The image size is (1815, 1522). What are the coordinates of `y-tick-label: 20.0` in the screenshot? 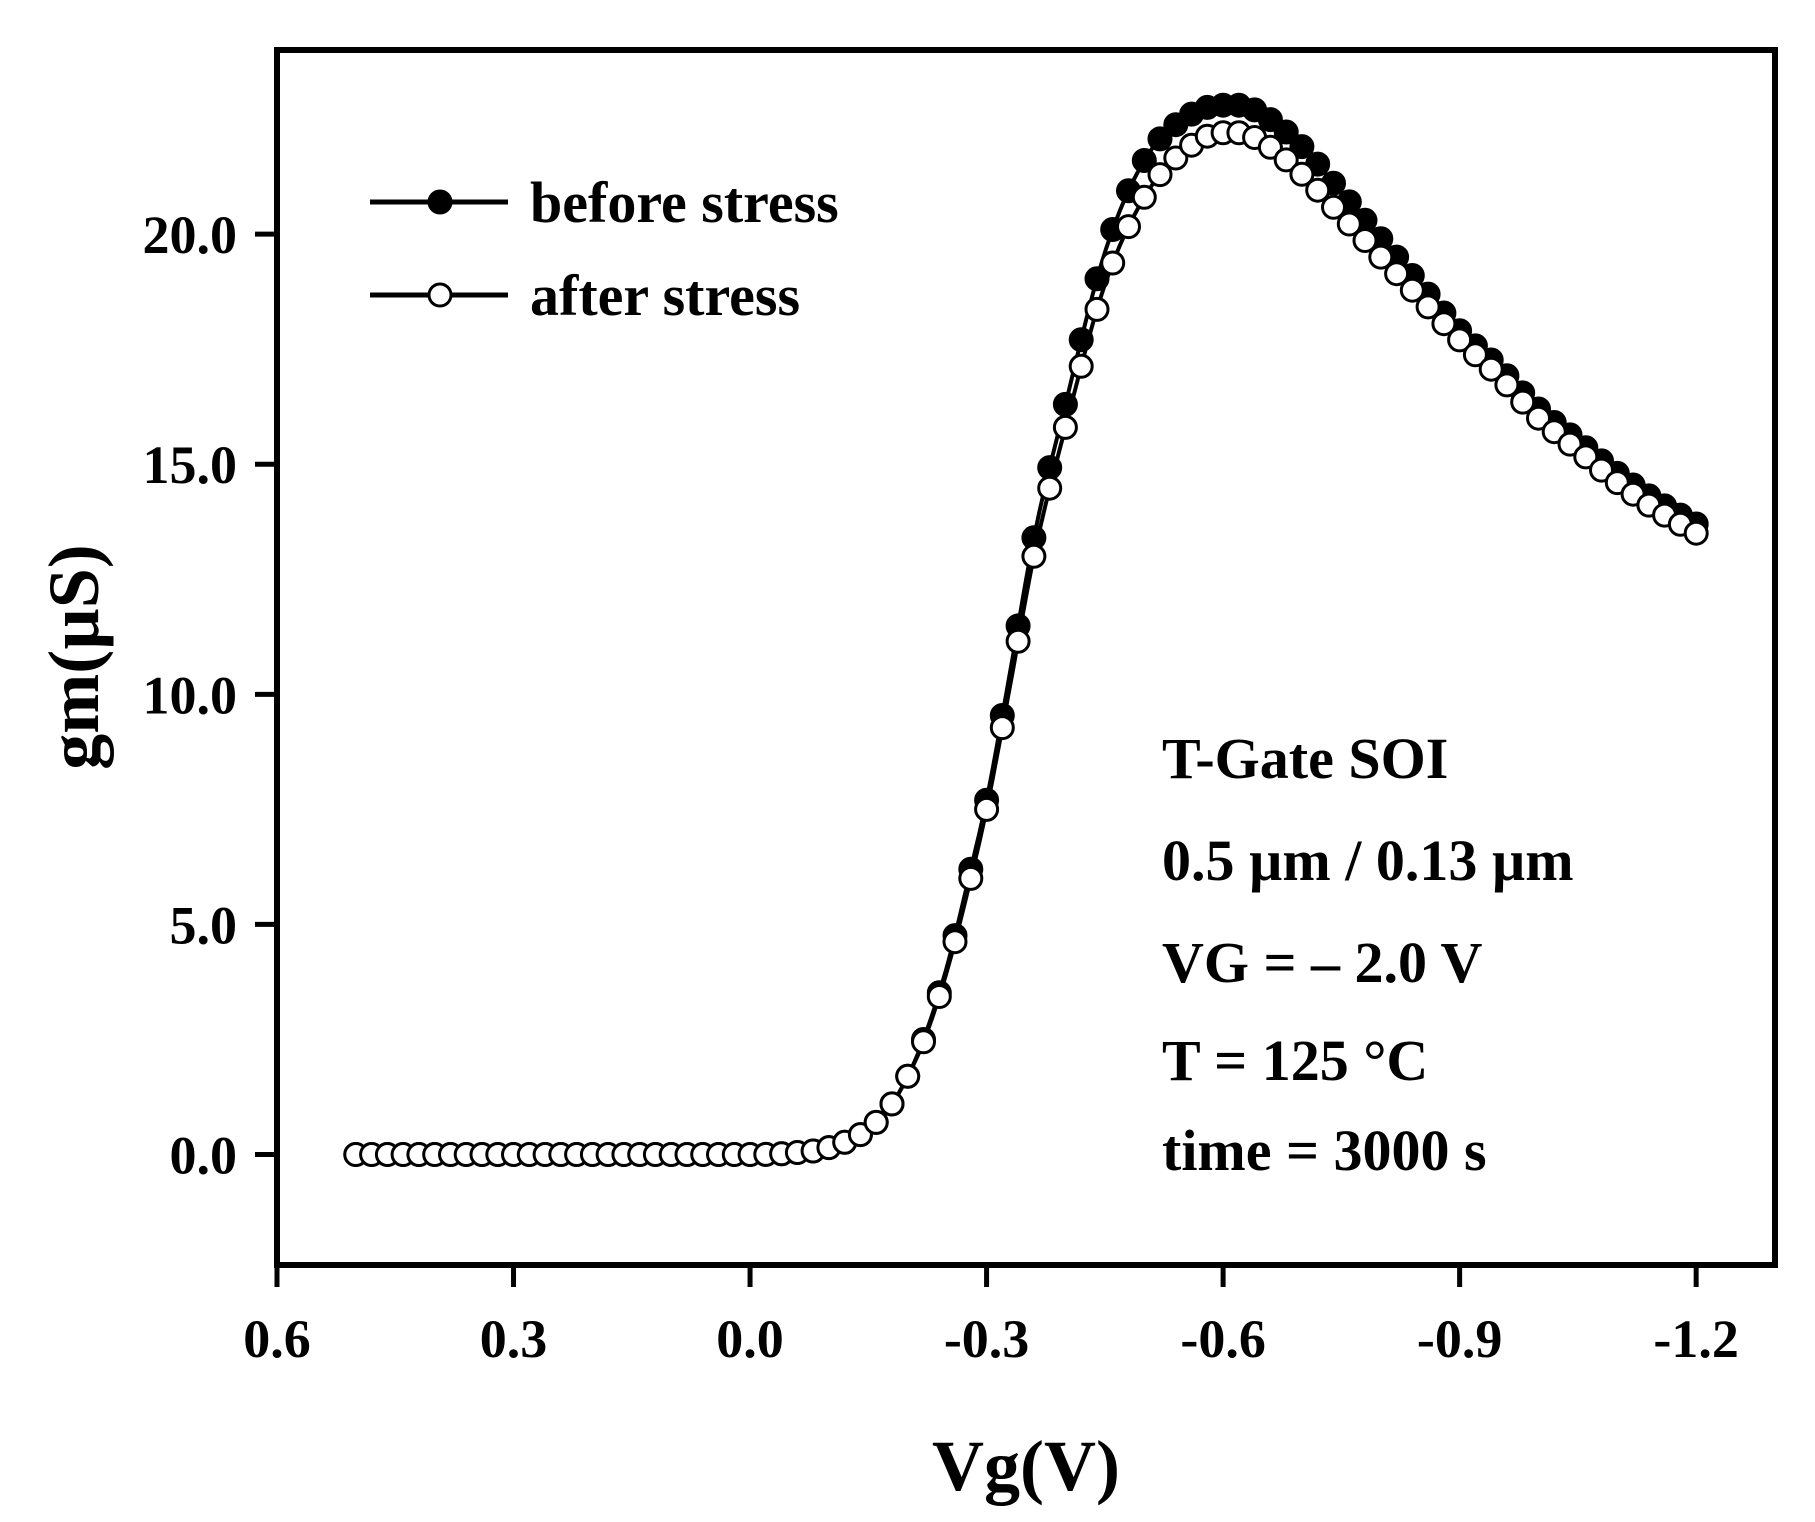 It's located at (190, 235).